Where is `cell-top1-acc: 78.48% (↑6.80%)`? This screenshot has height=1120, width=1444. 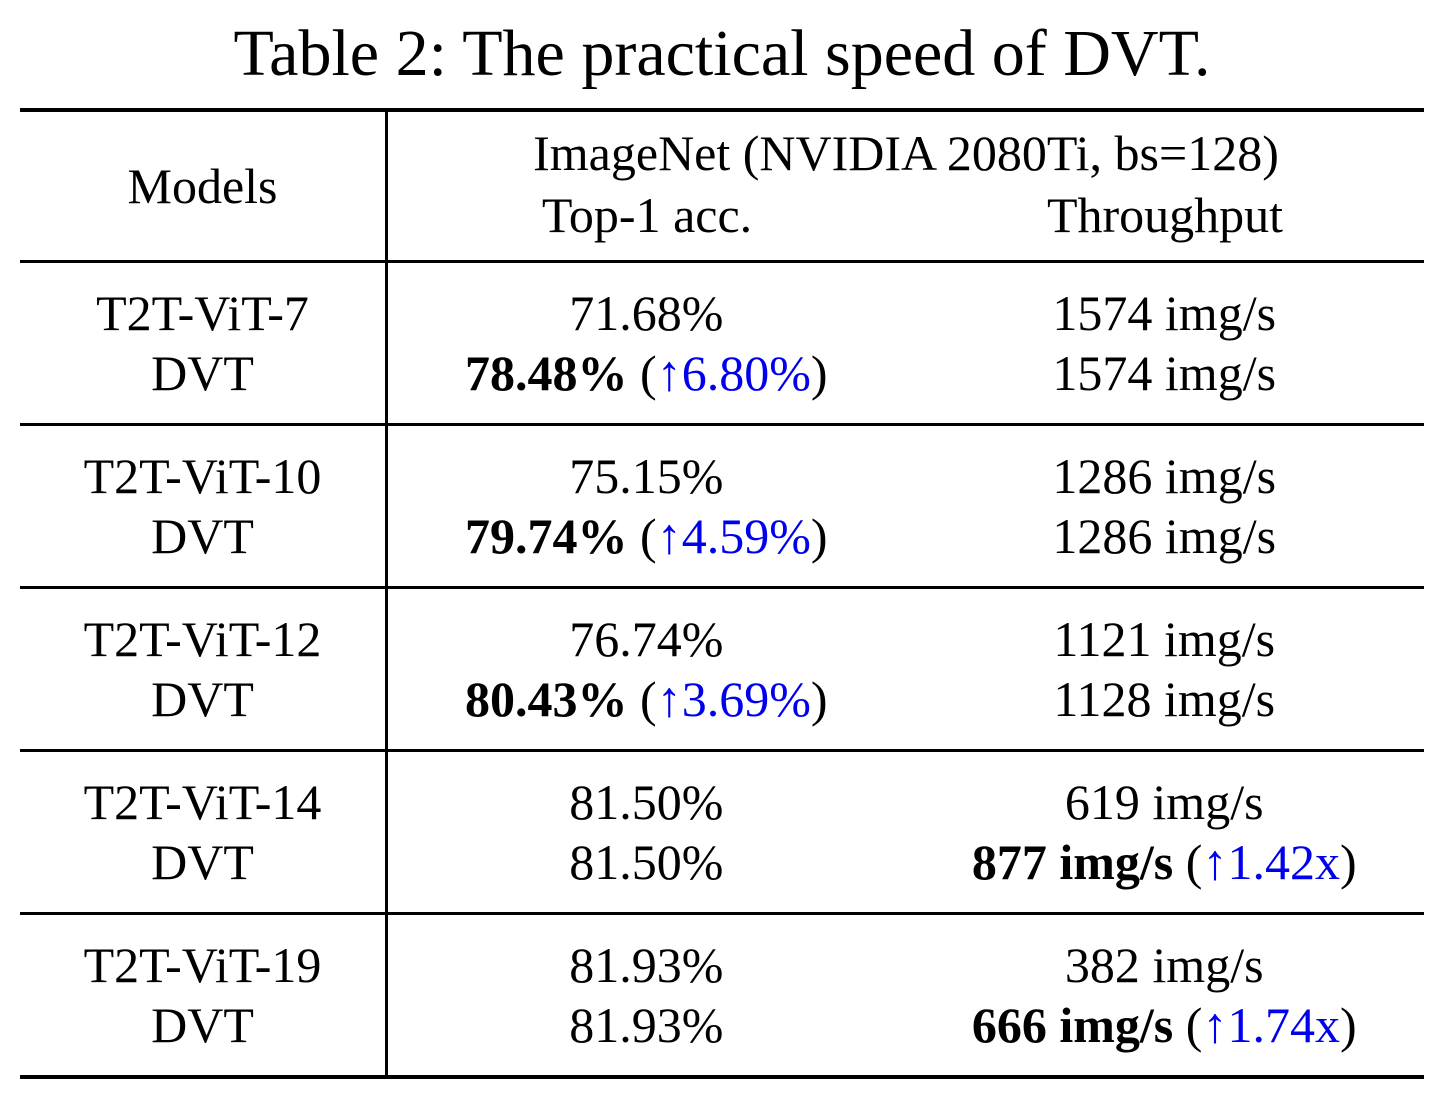
cell-top1-acc: 78.48% (↑6.80%) is located at coordinates (646, 383).